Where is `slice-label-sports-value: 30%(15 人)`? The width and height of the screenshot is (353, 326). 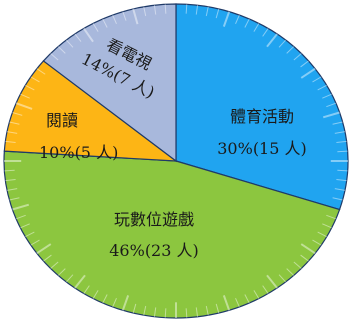
slice-label-sports-value: 30%(15 人) is located at coordinates (262, 148).